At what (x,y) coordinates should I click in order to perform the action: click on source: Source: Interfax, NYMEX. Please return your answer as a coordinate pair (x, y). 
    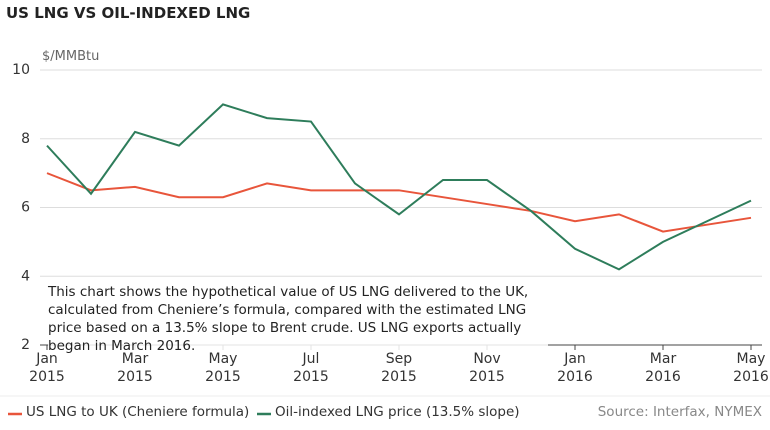
    Looking at the image, I should click on (679, 412).